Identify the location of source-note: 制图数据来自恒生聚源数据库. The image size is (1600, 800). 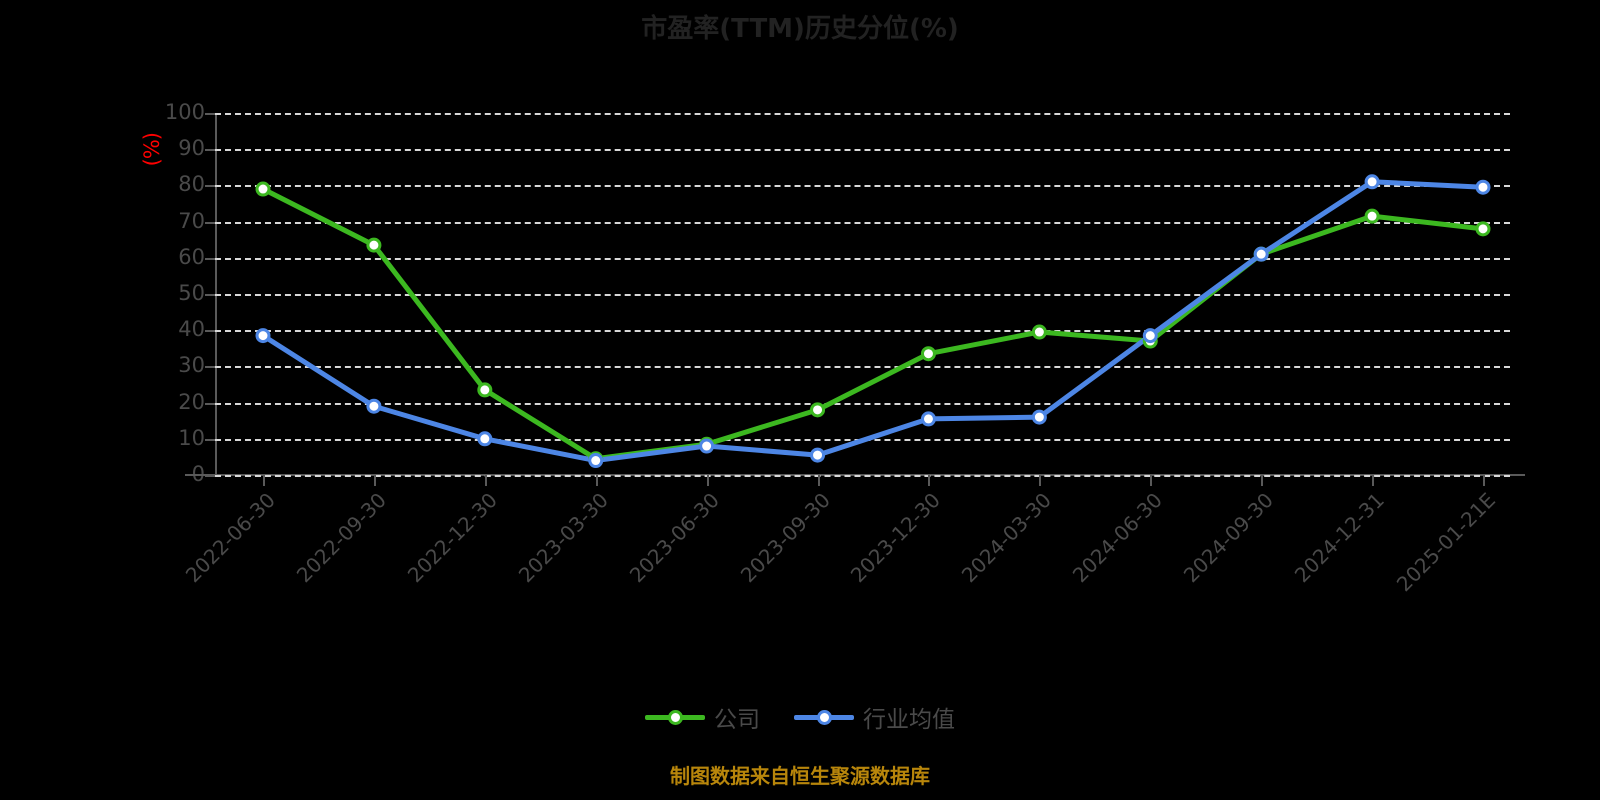
(800, 776).